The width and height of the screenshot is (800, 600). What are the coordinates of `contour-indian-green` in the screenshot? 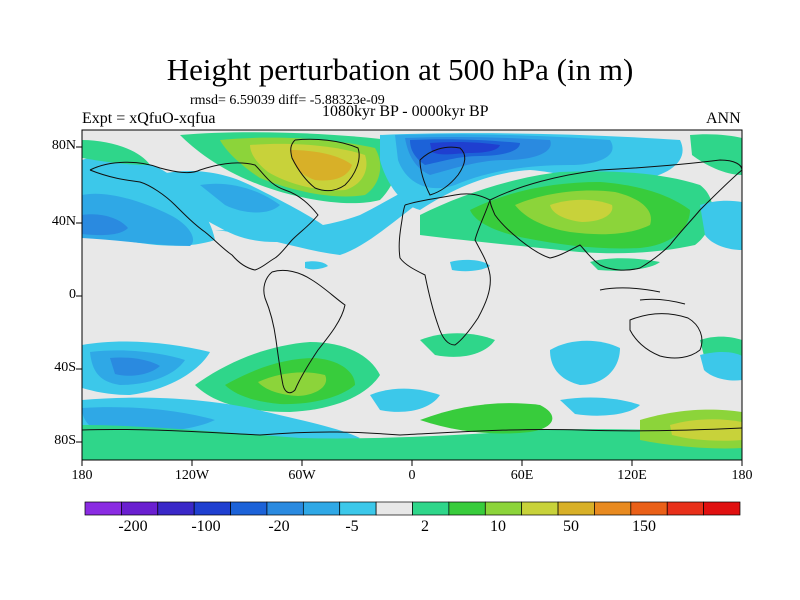 It's located at (457, 345).